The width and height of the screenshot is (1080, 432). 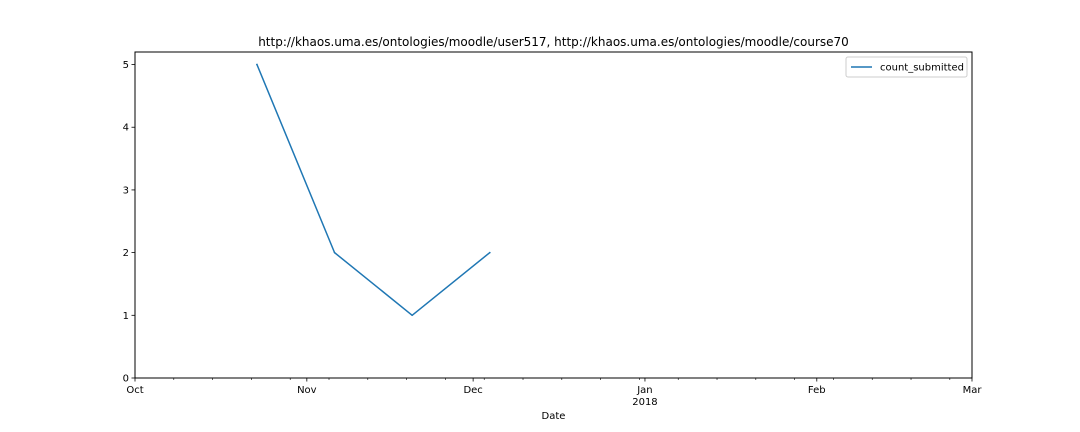 What do you see at coordinates (554, 416) in the screenshot?
I see `x-axis-label: Date` at bounding box center [554, 416].